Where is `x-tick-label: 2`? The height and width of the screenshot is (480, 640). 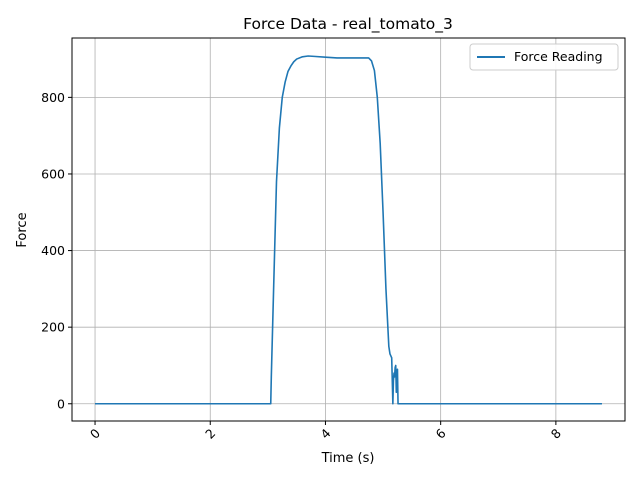
x-tick-label: 2 is located at coordinates (210, 434).